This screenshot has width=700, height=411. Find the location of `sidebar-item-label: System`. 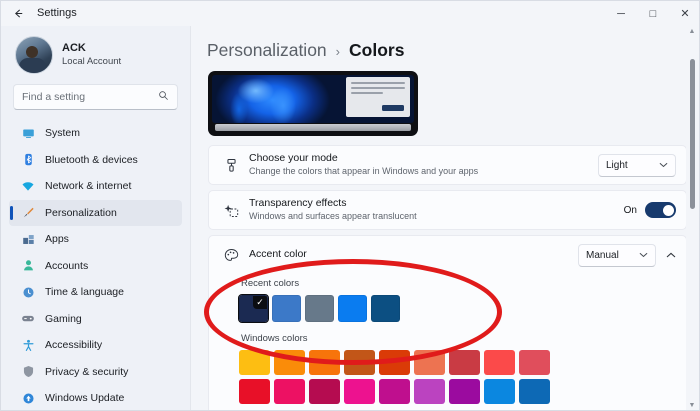

sidebar-item-label: System is located at coordinates (63, 133).